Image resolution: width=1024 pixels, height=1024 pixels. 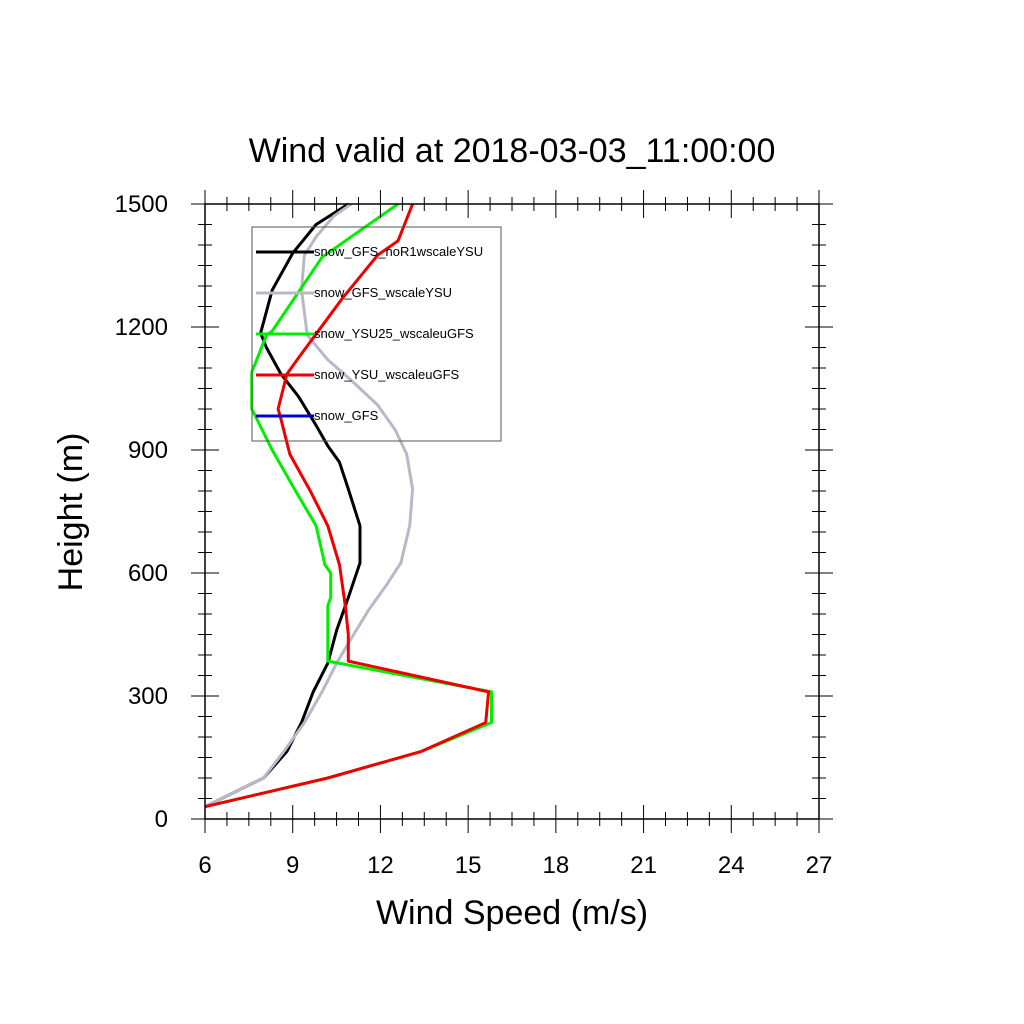 What do you see at coordinates (148, 573) in the screenshot?
I see `y-tick-label: 600` at bounding box center [148, 573].